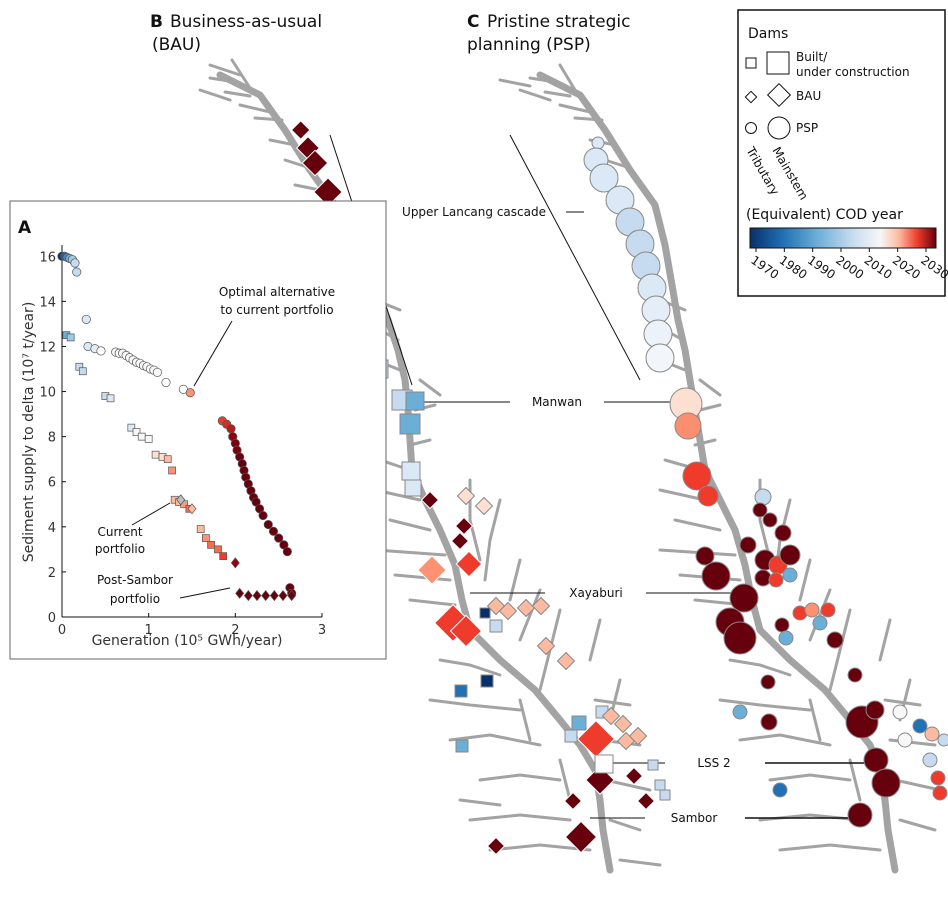 The image size is (948, 897). I want to click on legend-square-small, so click(751, 63).